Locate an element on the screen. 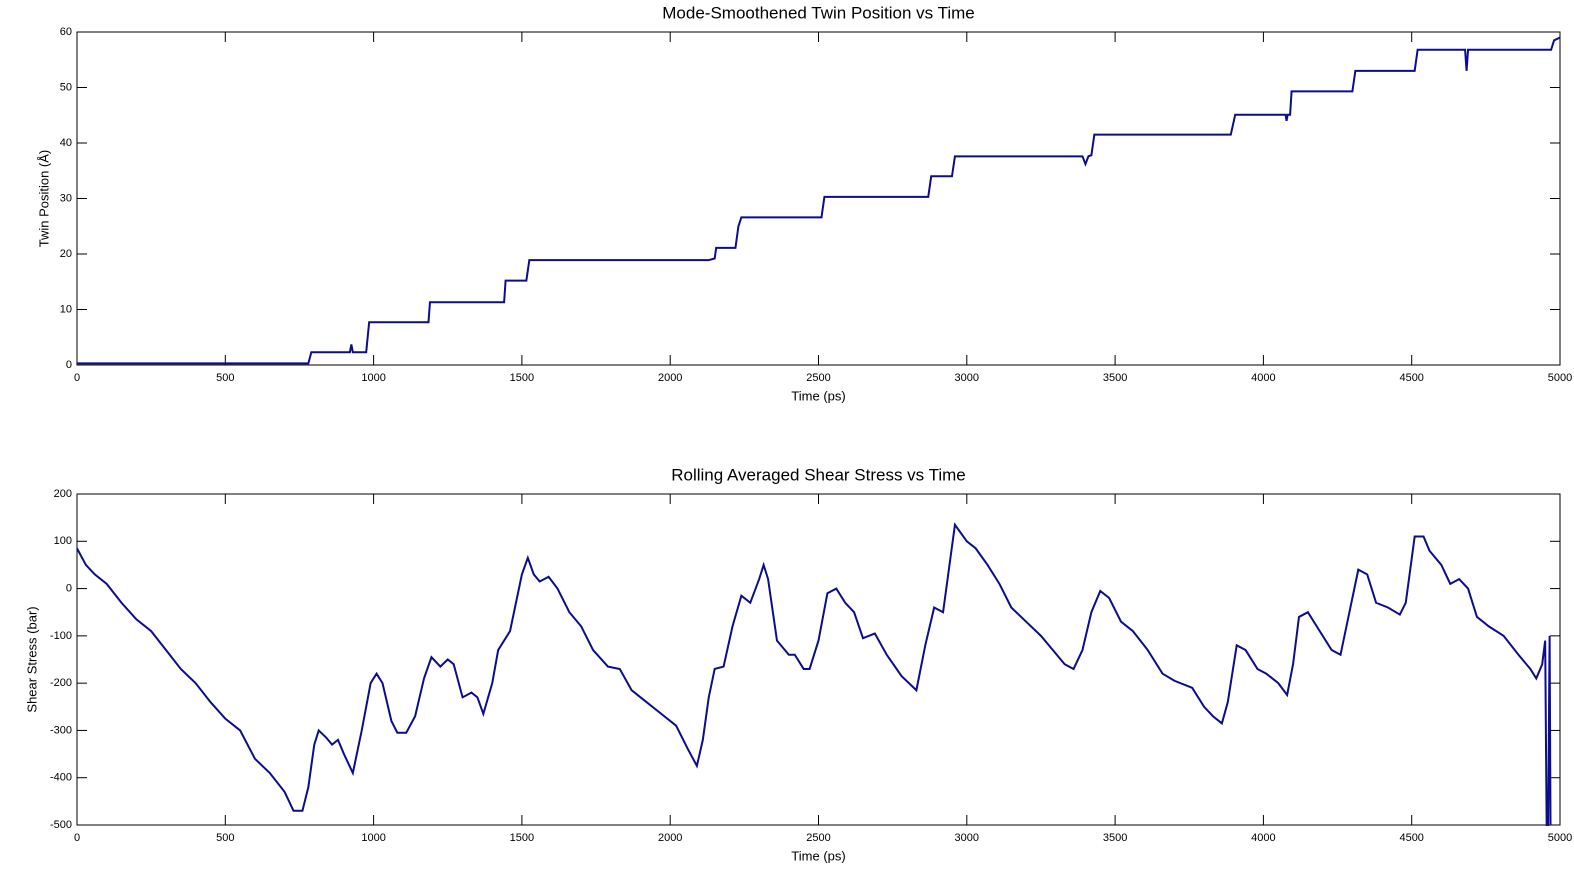 The width and height of the screenshot is (1574, 872). y-tick-label: -200 is located at coordinates (61, 683).